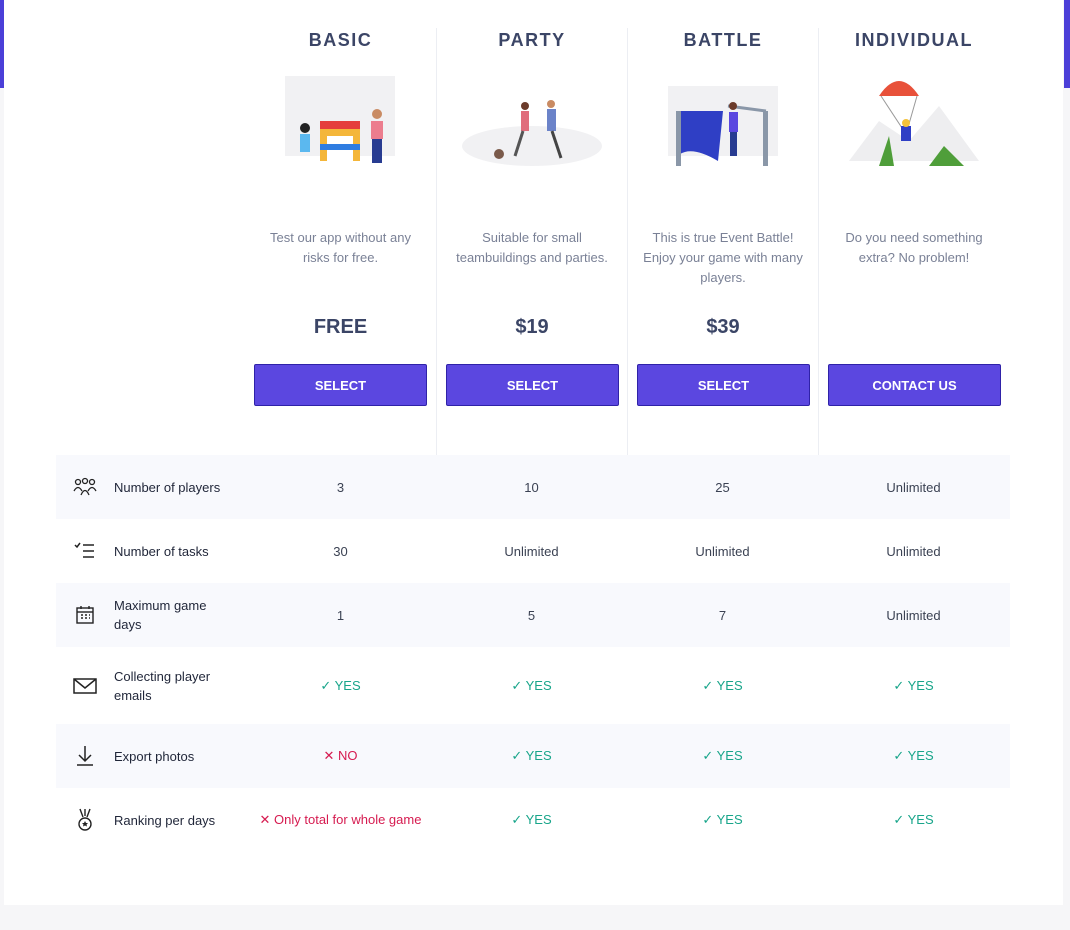  I want to click on feature-label: Export photos, so click(154, 756).